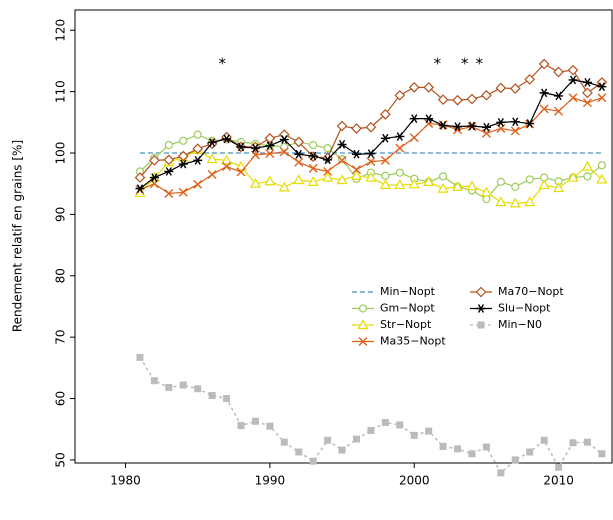  What do you see at coordinates (407, 308) in the screenshot?
I see `legend-label: Gm−Nopt` at bounding box center [407, 308].